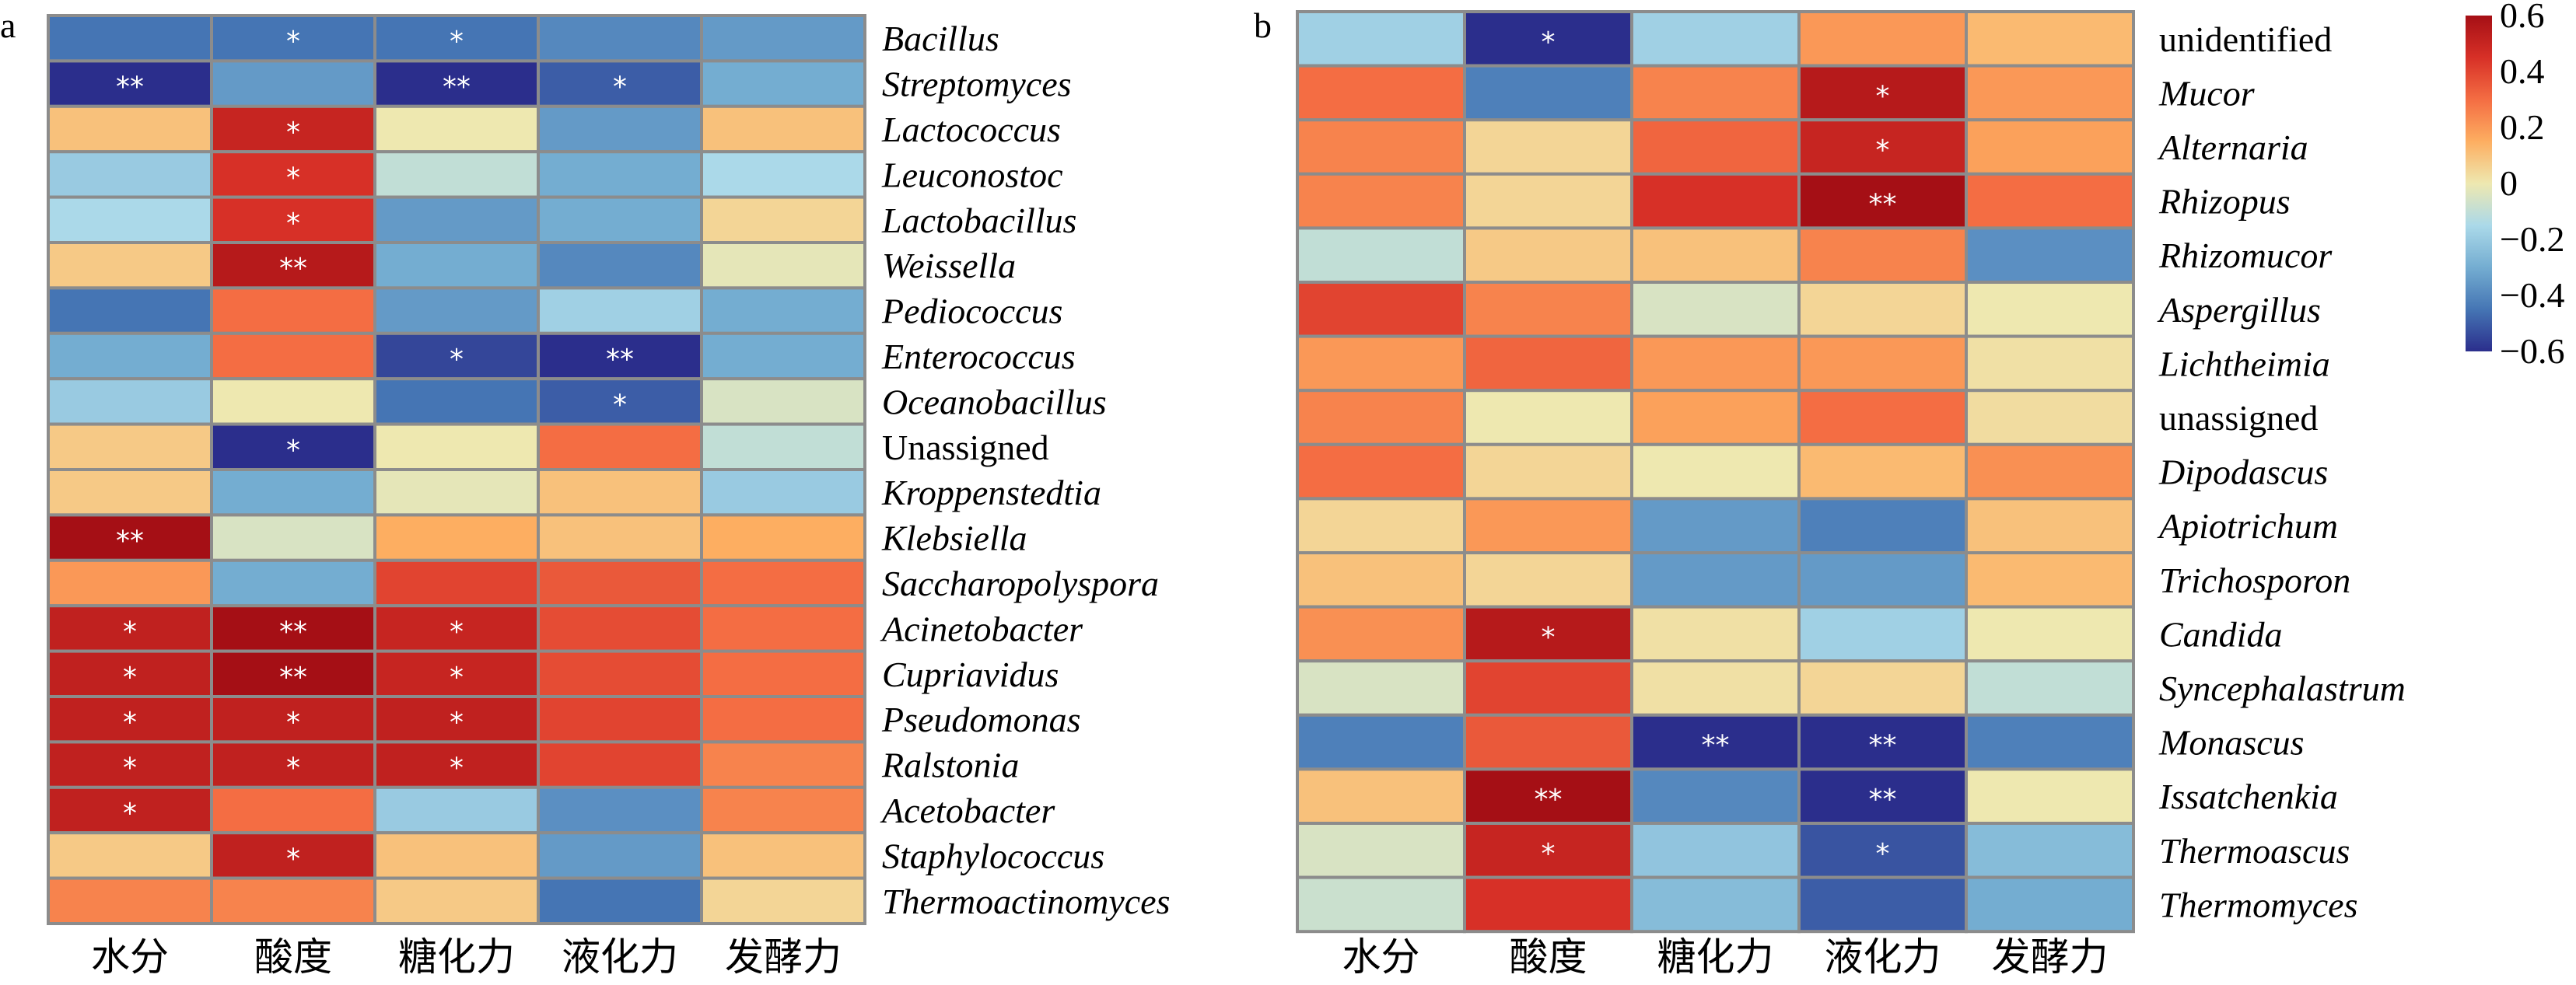  Describe the element at coordinates (783, 957) in the screenshot. I see `column-label: 发酵力` at that location.